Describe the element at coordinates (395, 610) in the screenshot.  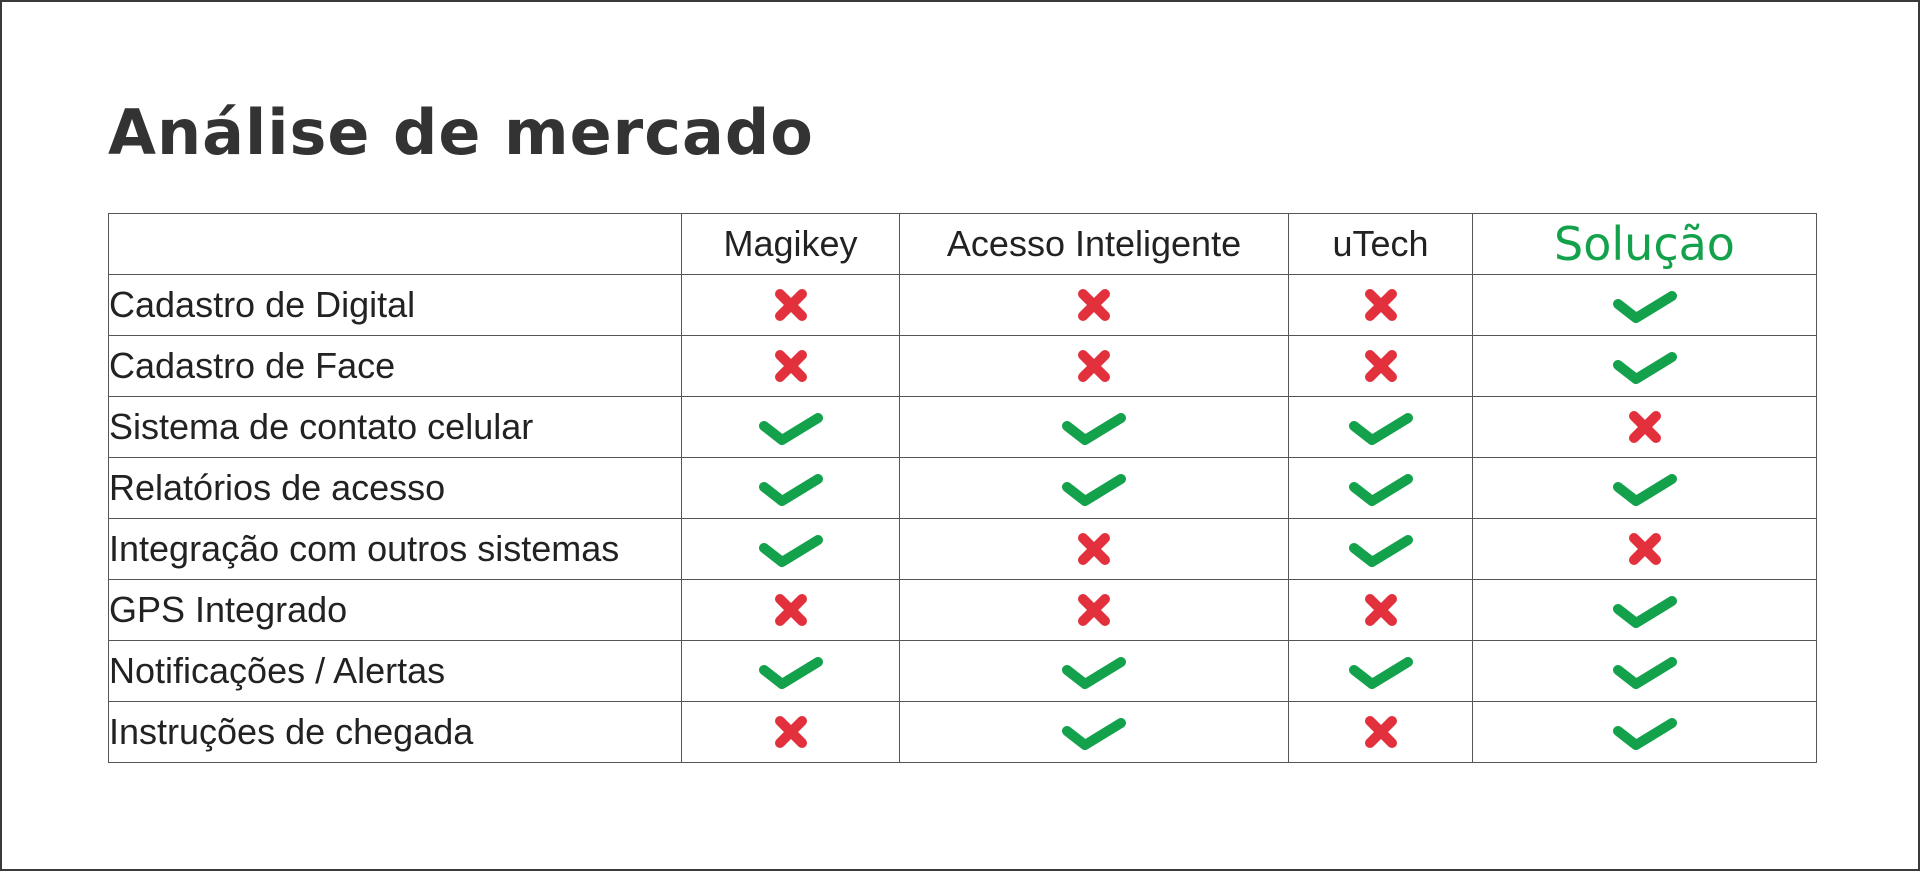
I see `feature-label: GPS Integrado` at that location.